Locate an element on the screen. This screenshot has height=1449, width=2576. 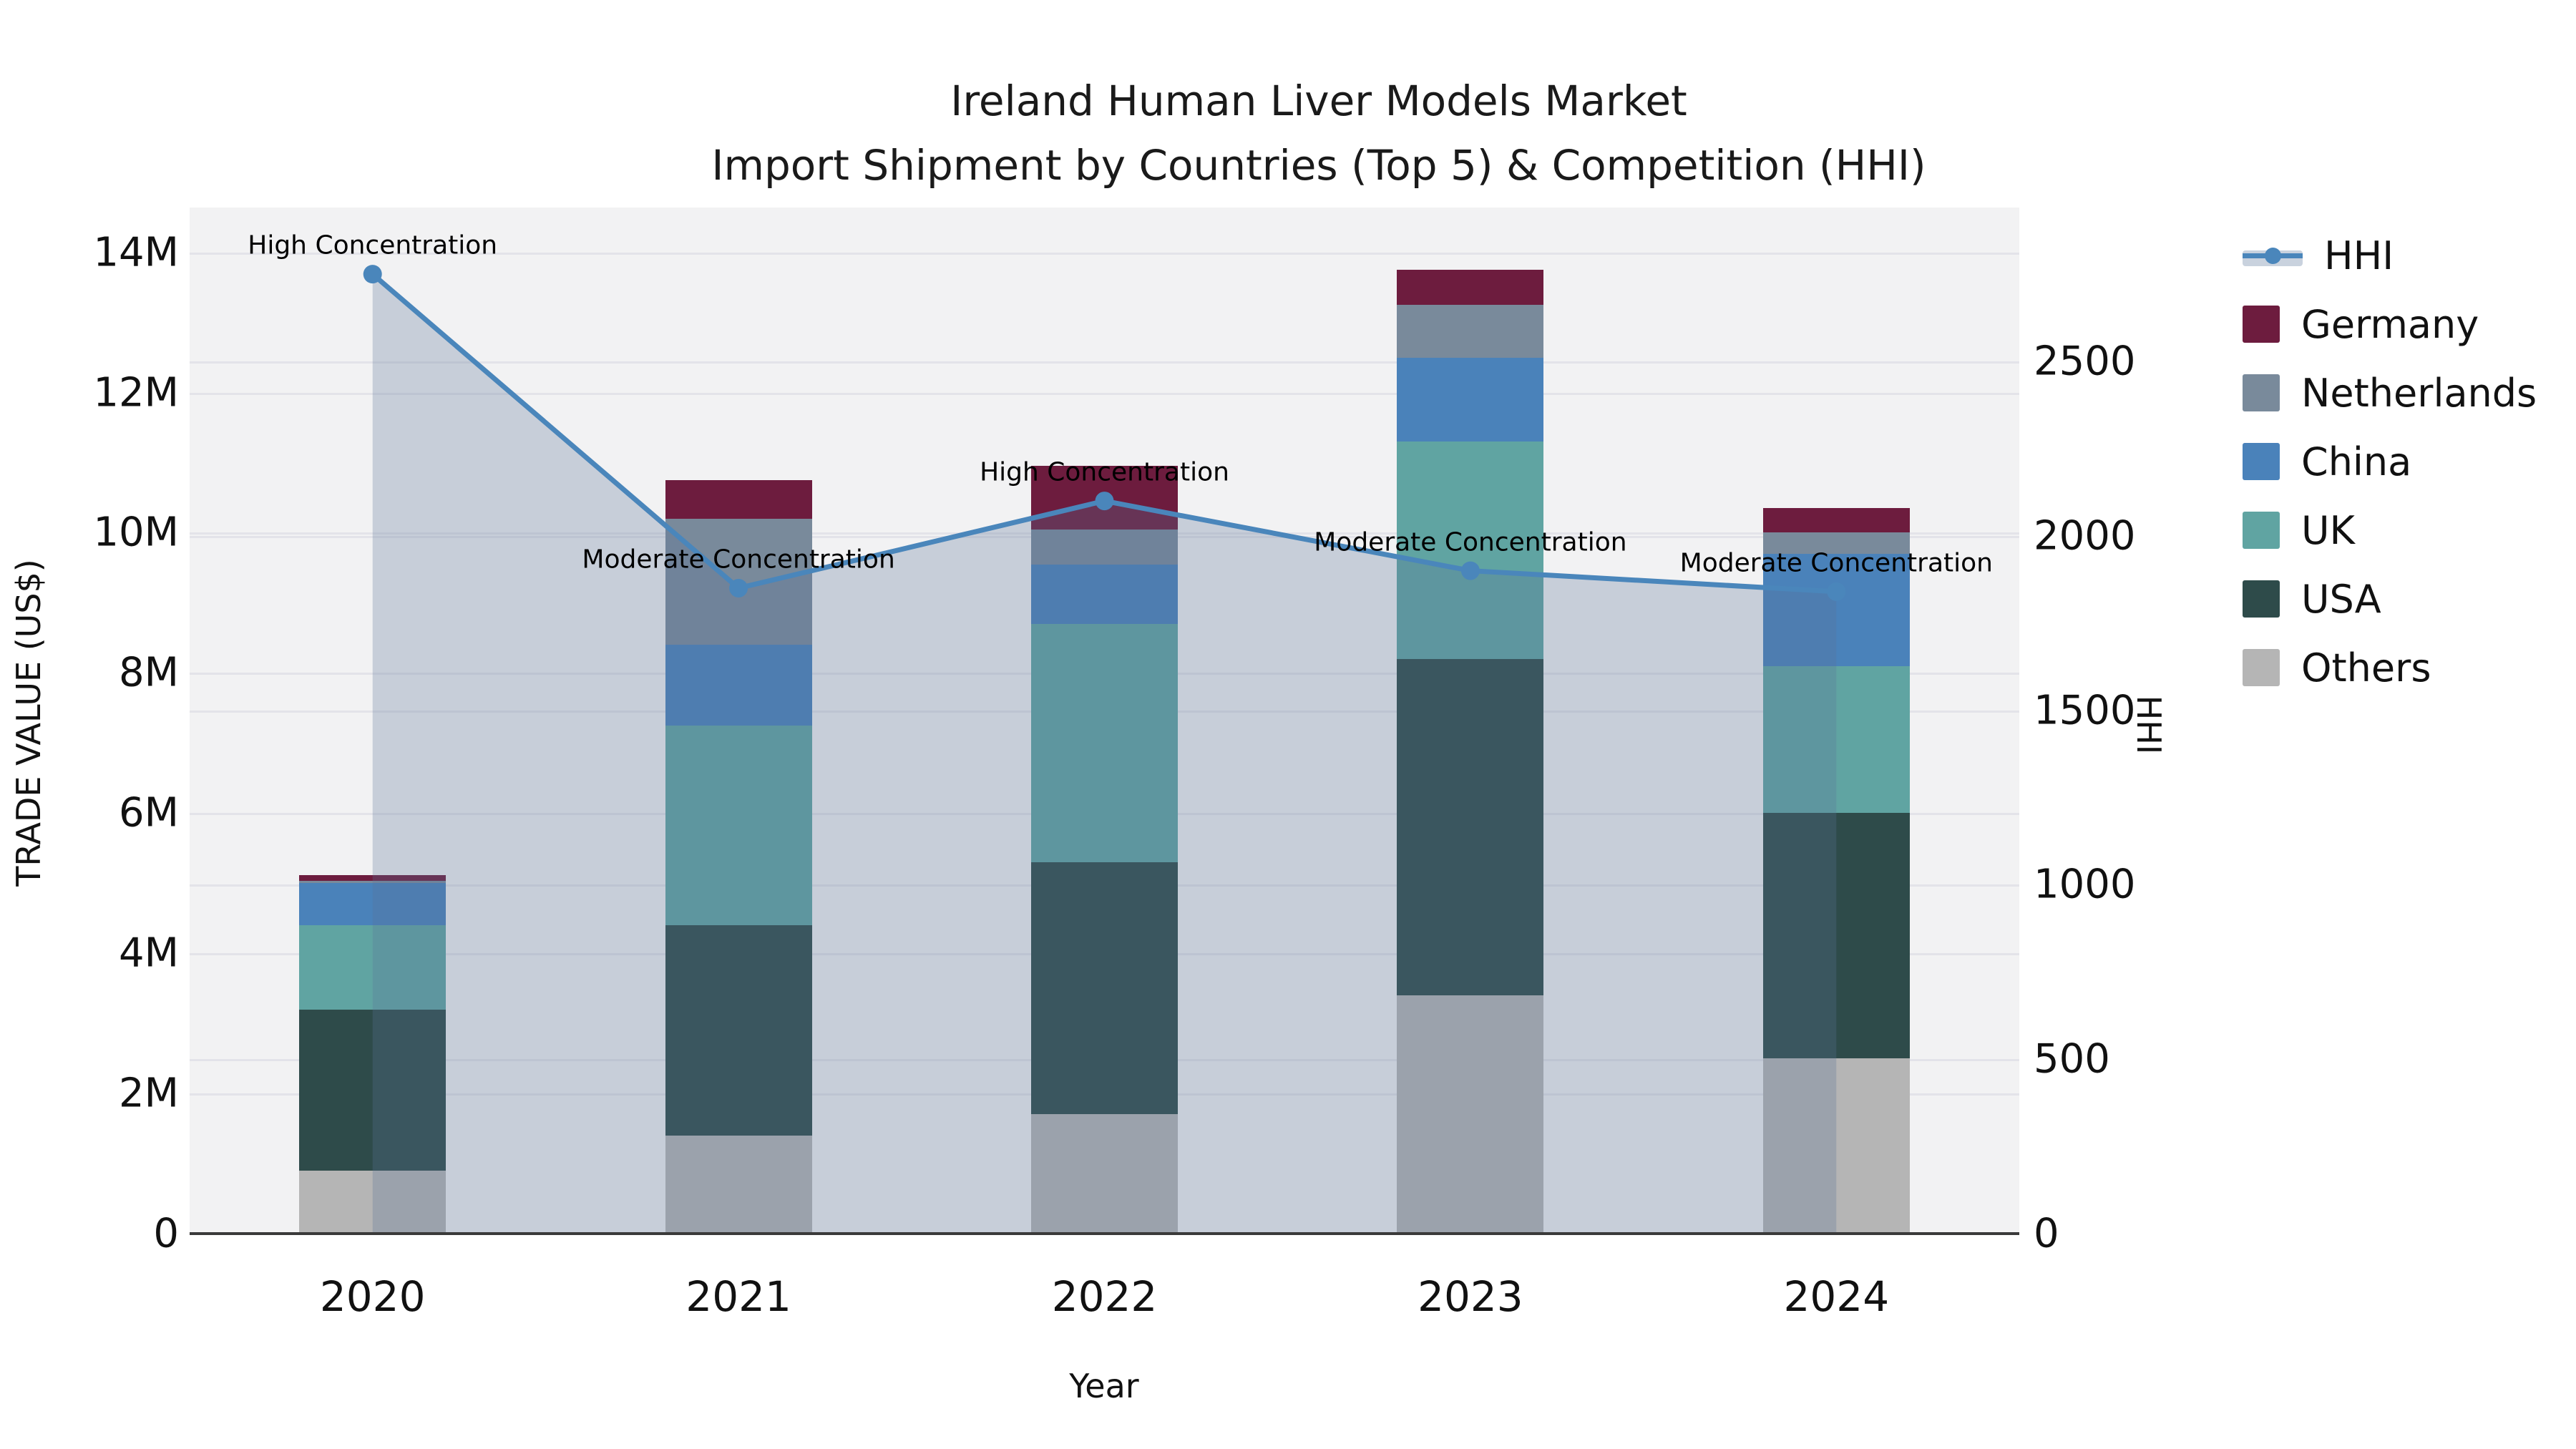
y-right-tick-1000: 1000 is located at coordinates (2085, 884).